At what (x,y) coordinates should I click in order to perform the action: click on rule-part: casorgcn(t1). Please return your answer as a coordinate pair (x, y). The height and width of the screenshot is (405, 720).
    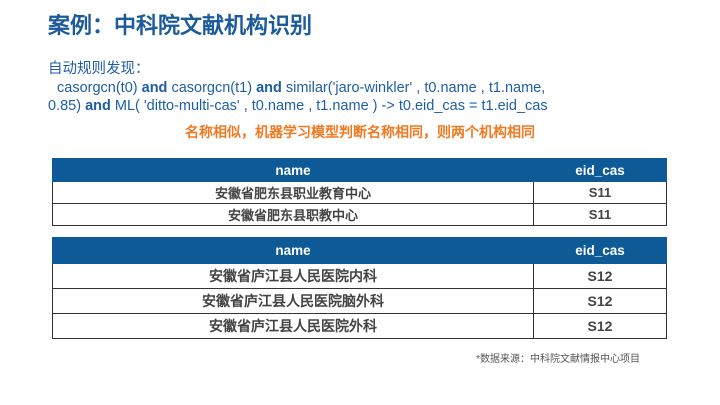
    Looking at the image, I should click on (212, 87).